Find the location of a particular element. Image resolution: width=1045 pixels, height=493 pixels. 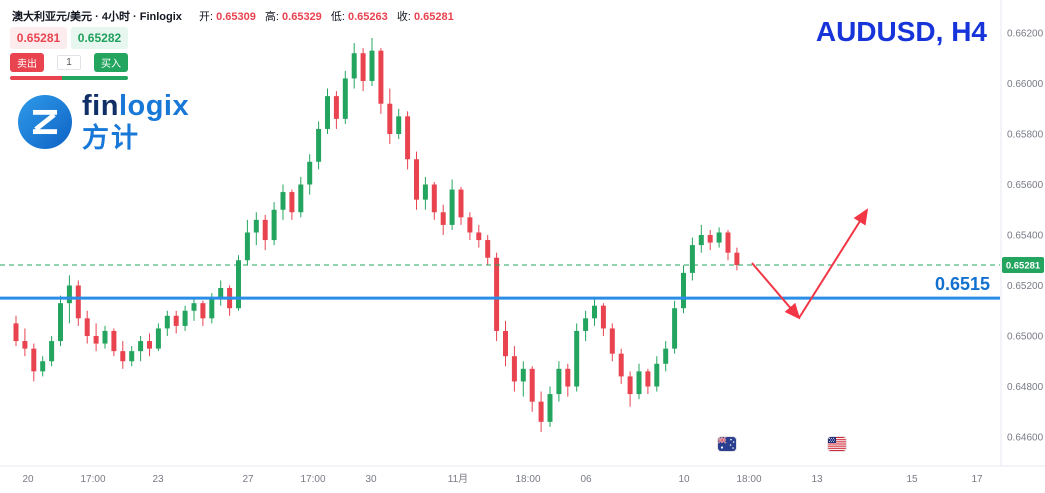

svg-text: 0.66000 is located at coordinates (1025, 84).